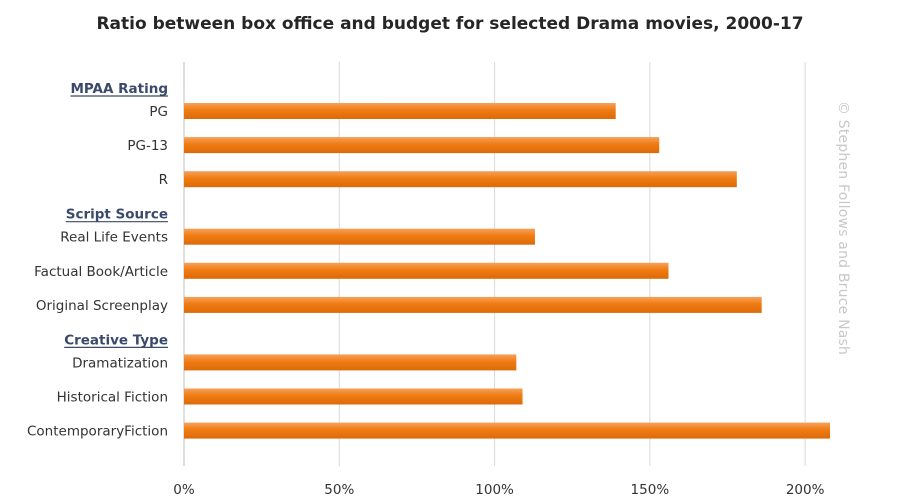 This screenshot has width=900, height=504. Describe the element at coordinates (339, 490) in the screenshot. I see `x-tick-label: 50%` at that location.